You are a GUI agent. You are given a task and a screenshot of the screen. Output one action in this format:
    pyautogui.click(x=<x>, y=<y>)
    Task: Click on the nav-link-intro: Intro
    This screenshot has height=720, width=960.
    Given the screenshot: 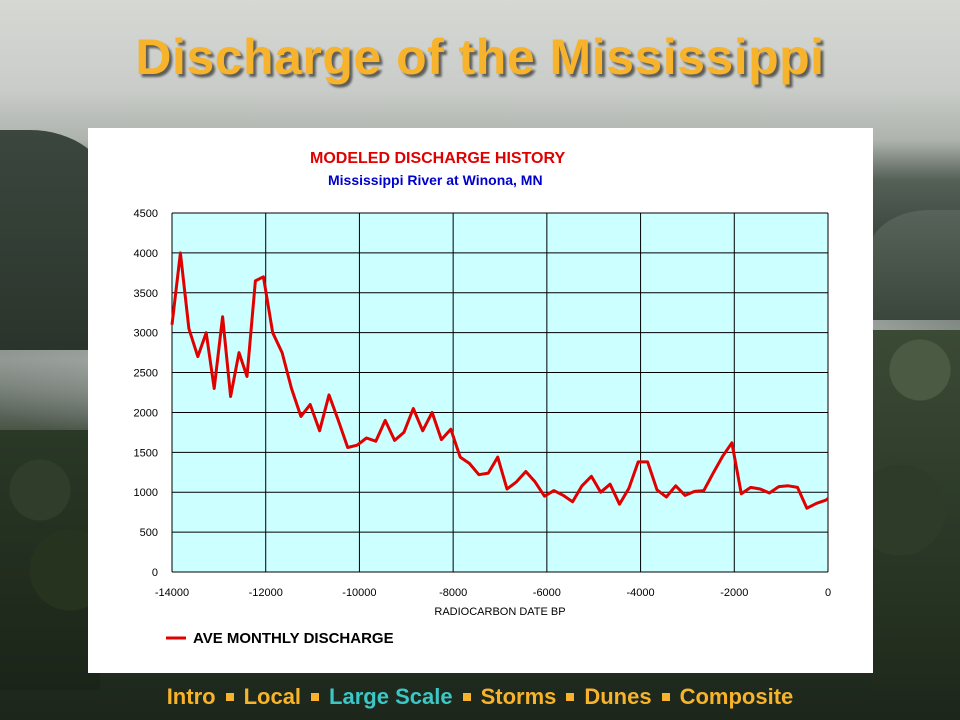 What is the action you would take?
    pyautogui.click(x=191, y=696)
    